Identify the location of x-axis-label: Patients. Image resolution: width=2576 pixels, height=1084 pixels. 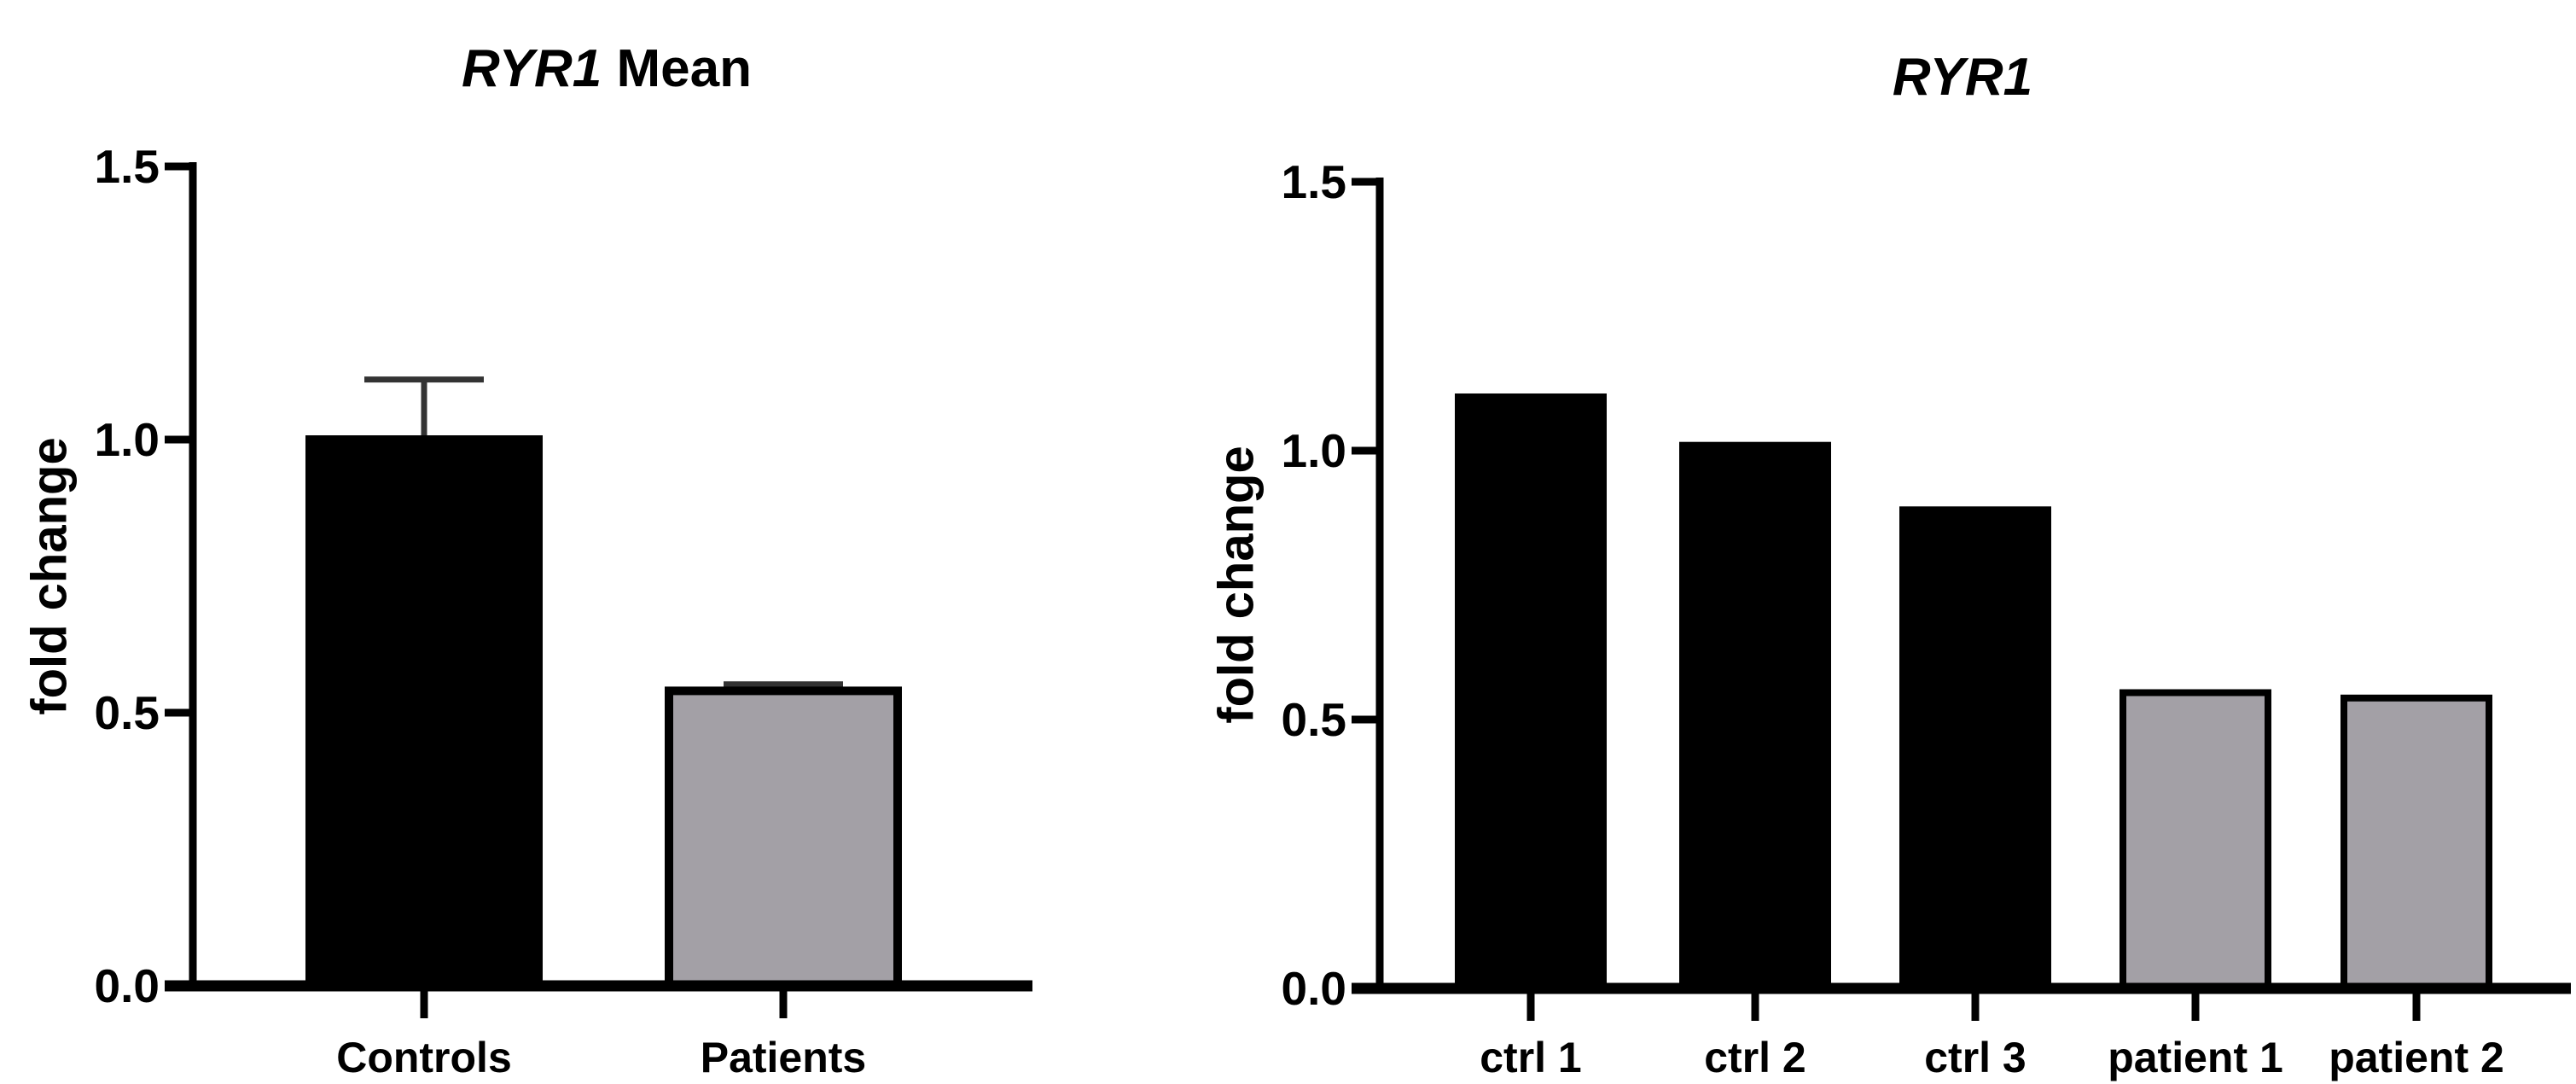
(784, 1057).